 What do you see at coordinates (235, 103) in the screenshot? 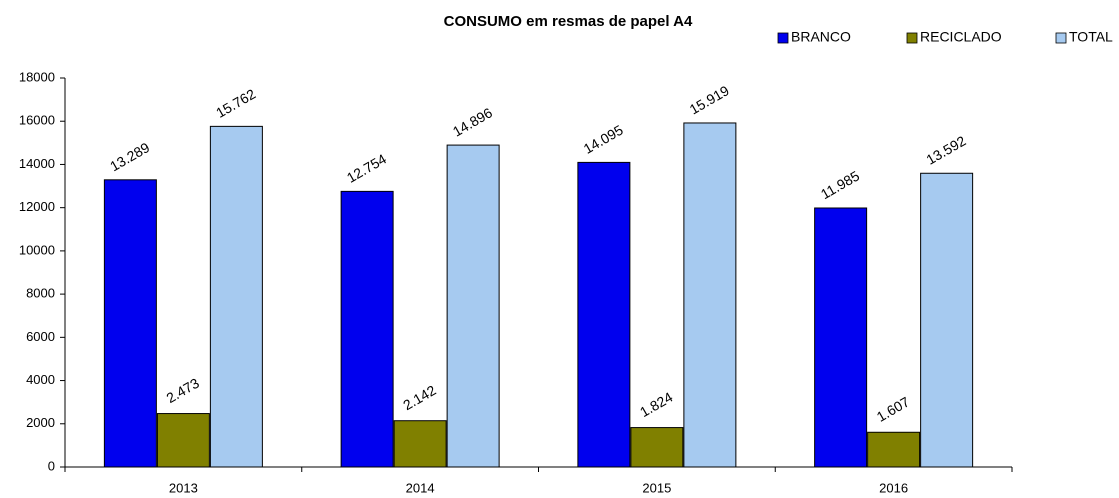
I see `data-label: 15.762` at bounding box center [235, 103].